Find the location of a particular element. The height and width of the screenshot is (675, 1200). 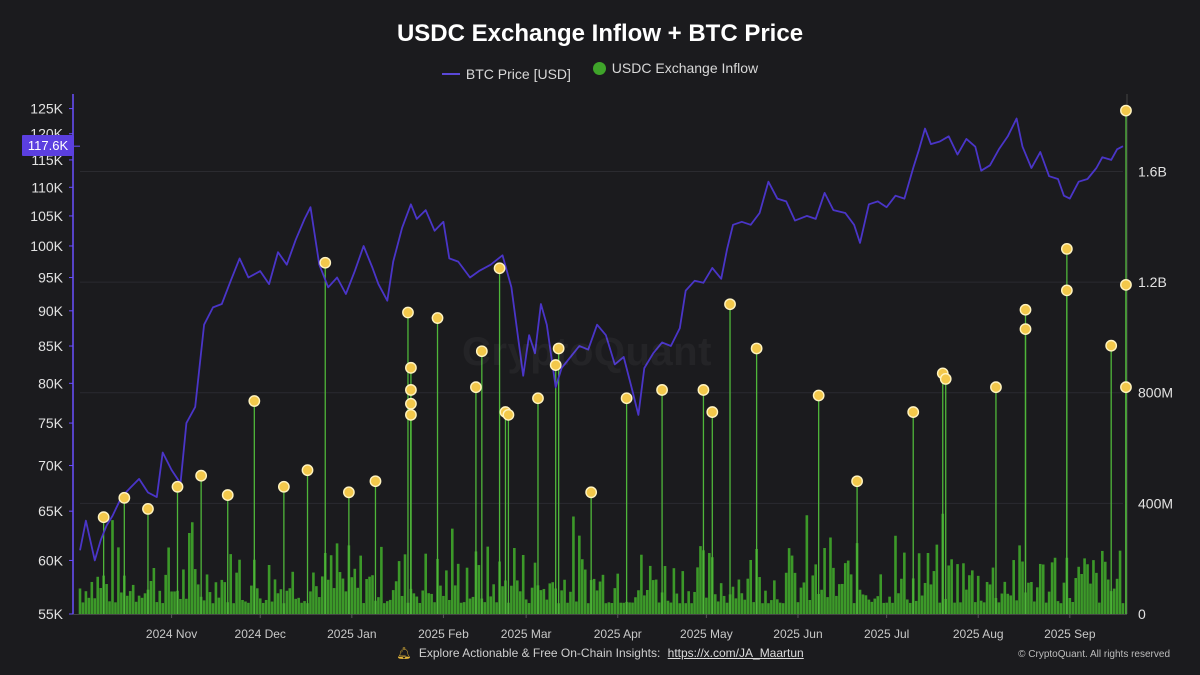

left-axis-label: 110K is located at coordinates (47, 187).